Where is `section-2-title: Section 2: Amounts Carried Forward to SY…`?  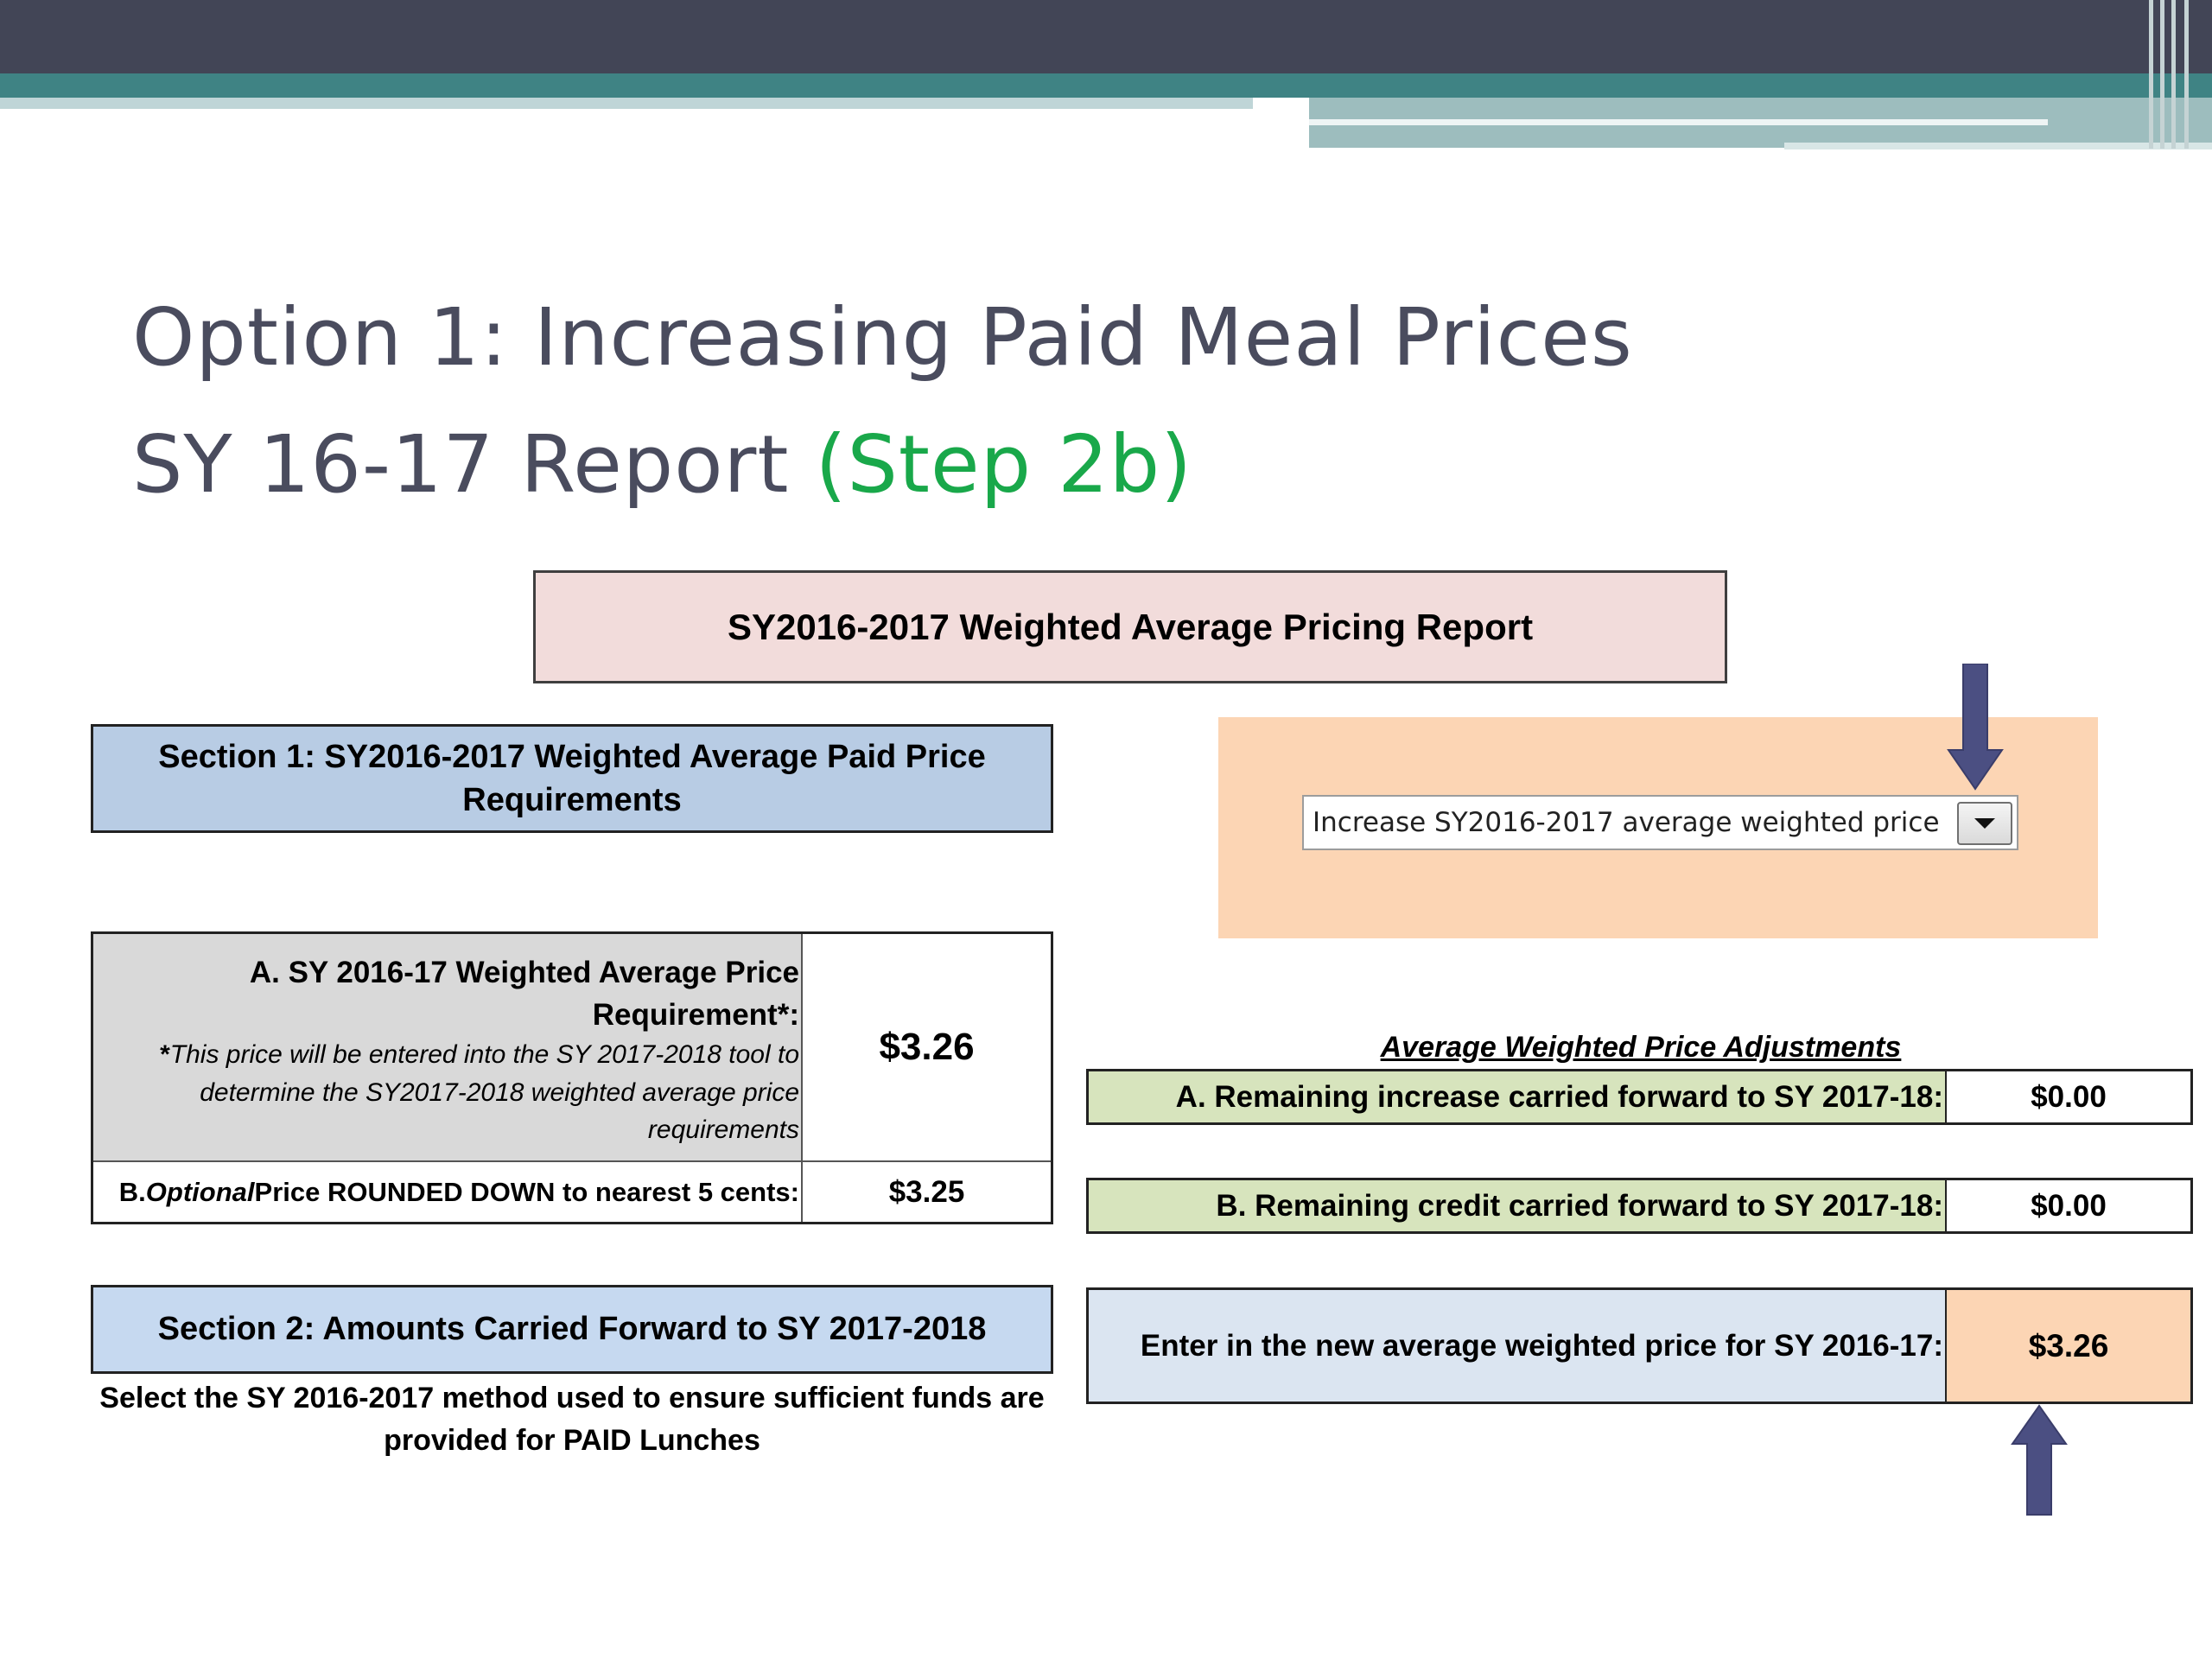
section-2-title: Section 2: Amounts Carried Forward to SY… is located at coordinates (572, 1329).